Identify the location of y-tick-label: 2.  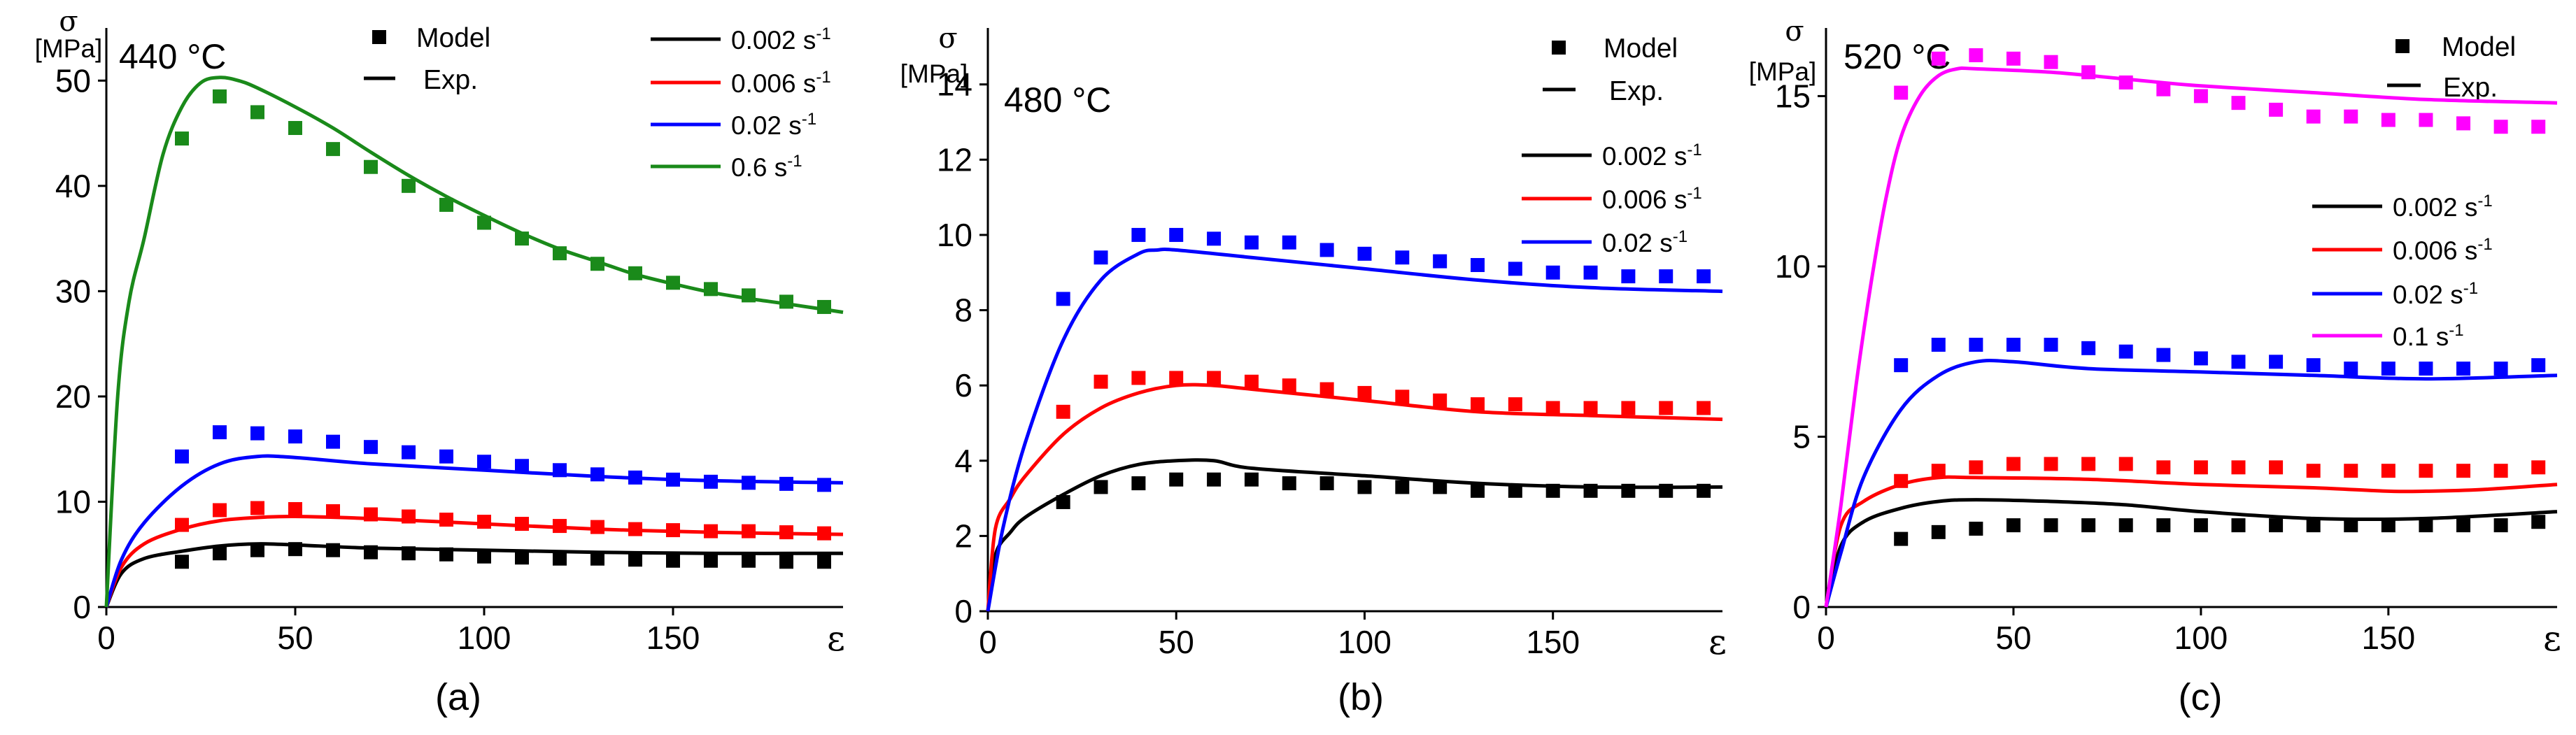
(963, 536).